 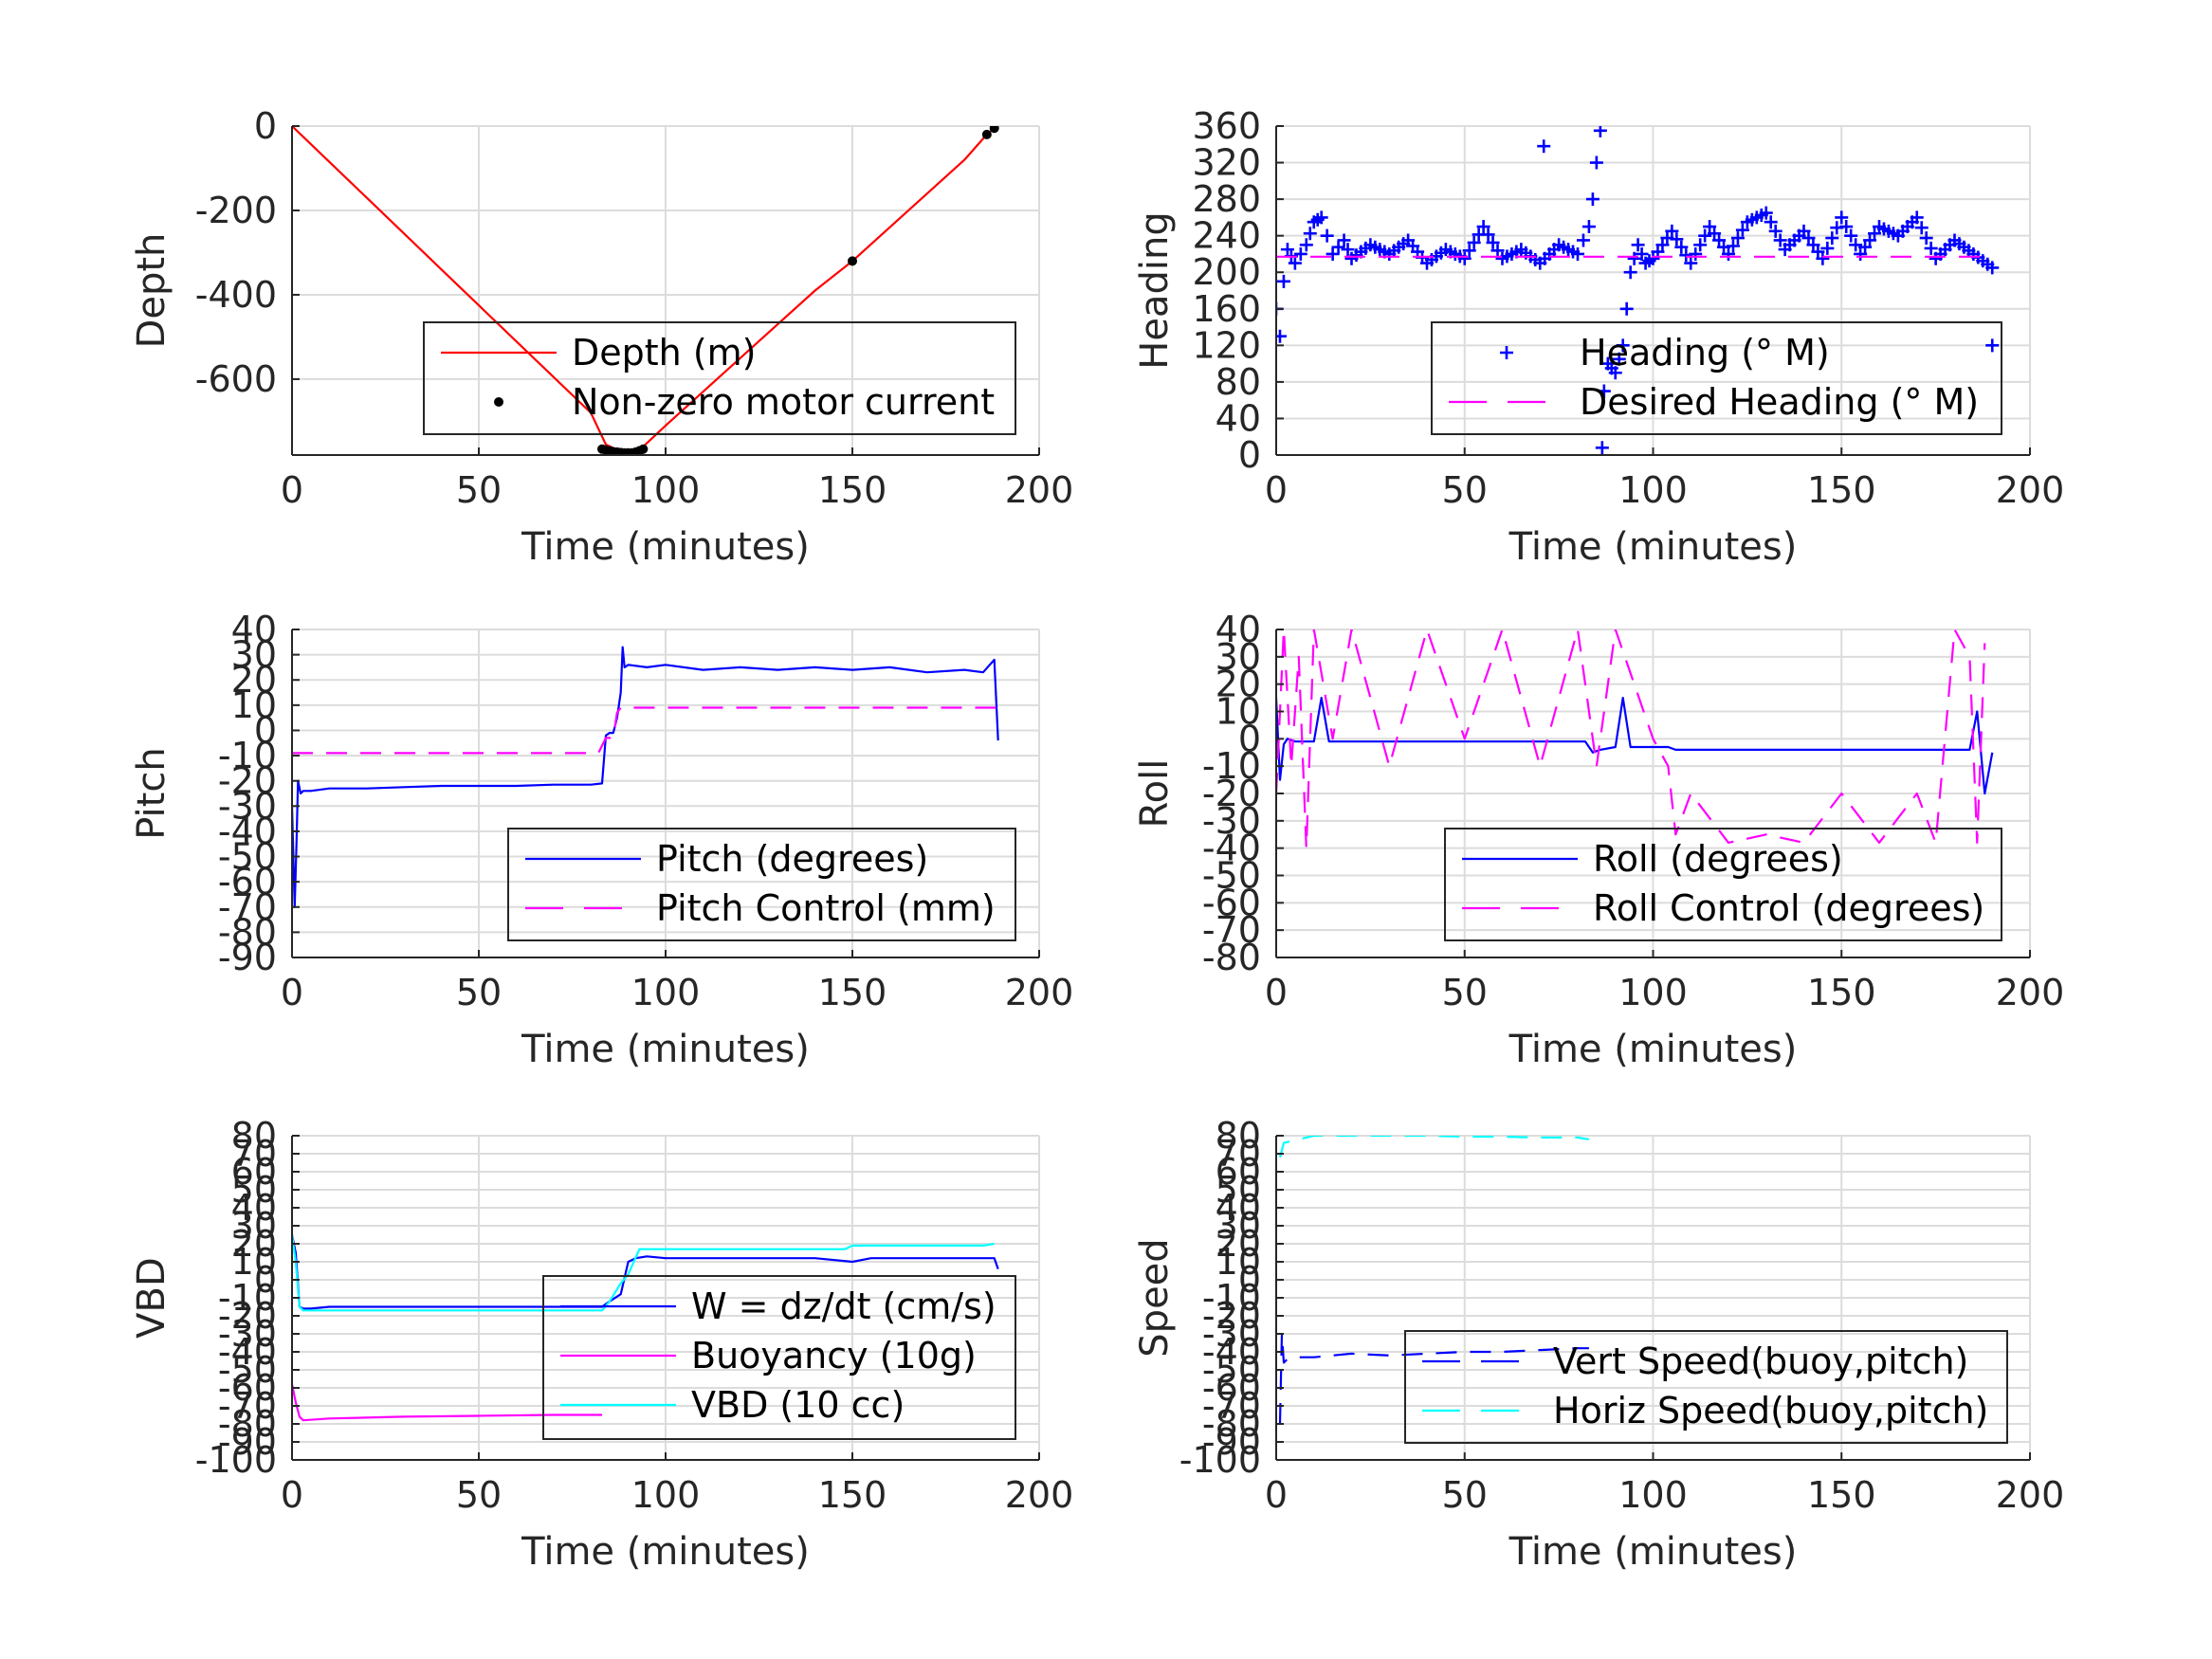 I want to click on legend-label: Desired Heading (° M), so click(x=1779, y=402).